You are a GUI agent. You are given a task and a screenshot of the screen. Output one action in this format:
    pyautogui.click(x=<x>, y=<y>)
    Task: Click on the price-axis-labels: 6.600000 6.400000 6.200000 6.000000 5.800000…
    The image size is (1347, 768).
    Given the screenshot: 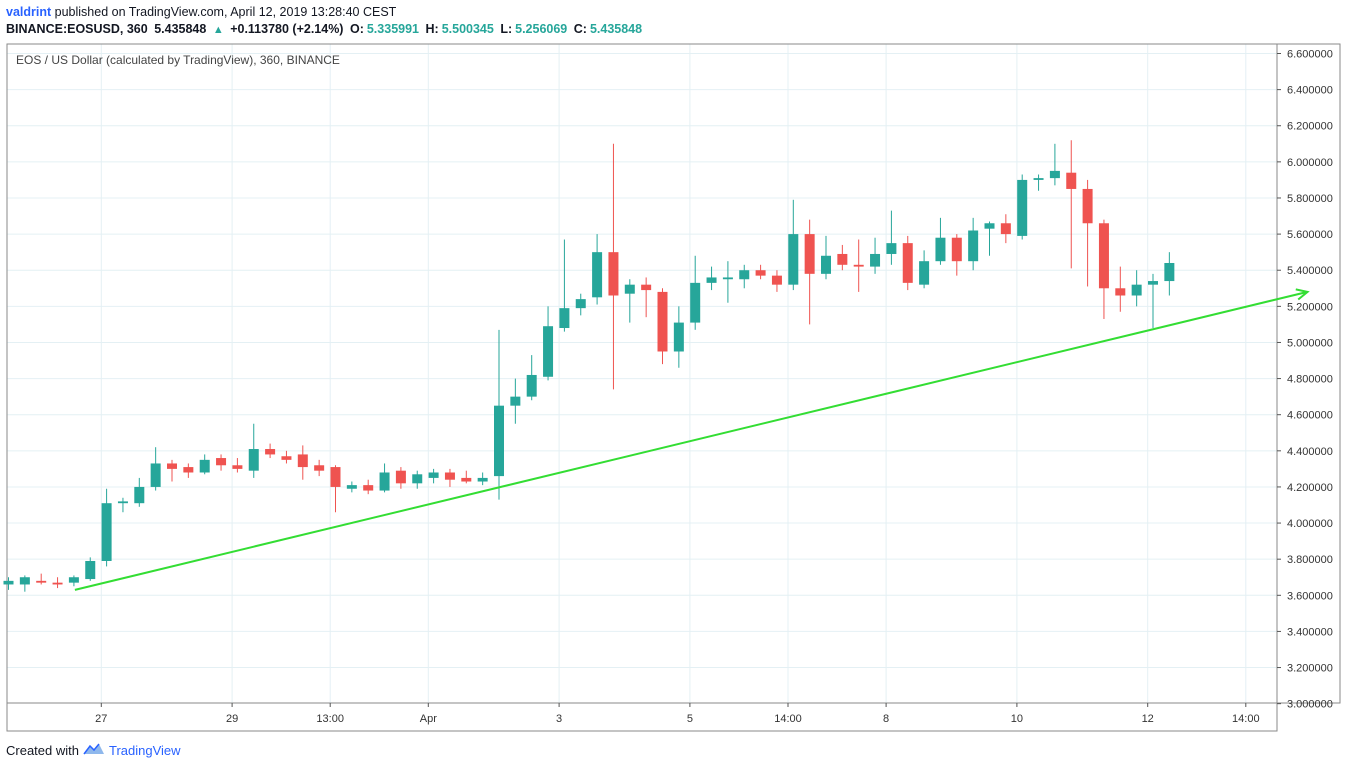 What is the action you would take?
    pyautogui.click(x=1305, y=380)
    